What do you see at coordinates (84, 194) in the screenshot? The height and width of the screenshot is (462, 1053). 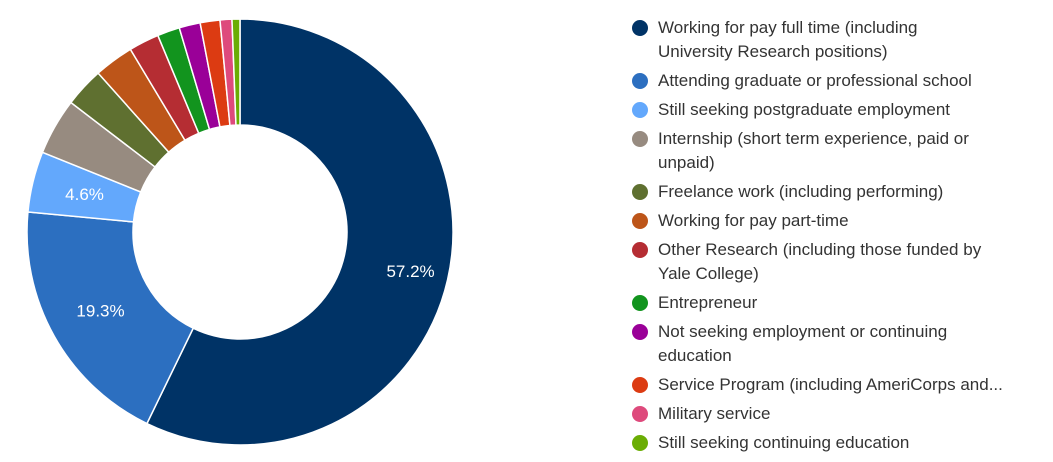 I see `slice-label-2: 4.6%` at bounding box center [84, 194].